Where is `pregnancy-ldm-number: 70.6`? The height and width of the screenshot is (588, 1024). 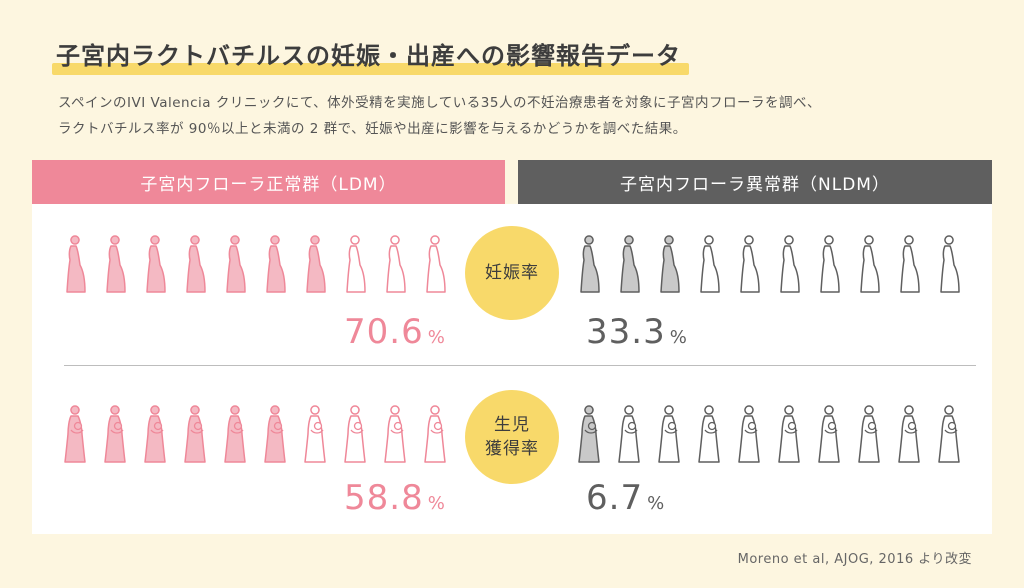 pregnancy-ldm-number: 70.6 is located at coordinates (384, 332).